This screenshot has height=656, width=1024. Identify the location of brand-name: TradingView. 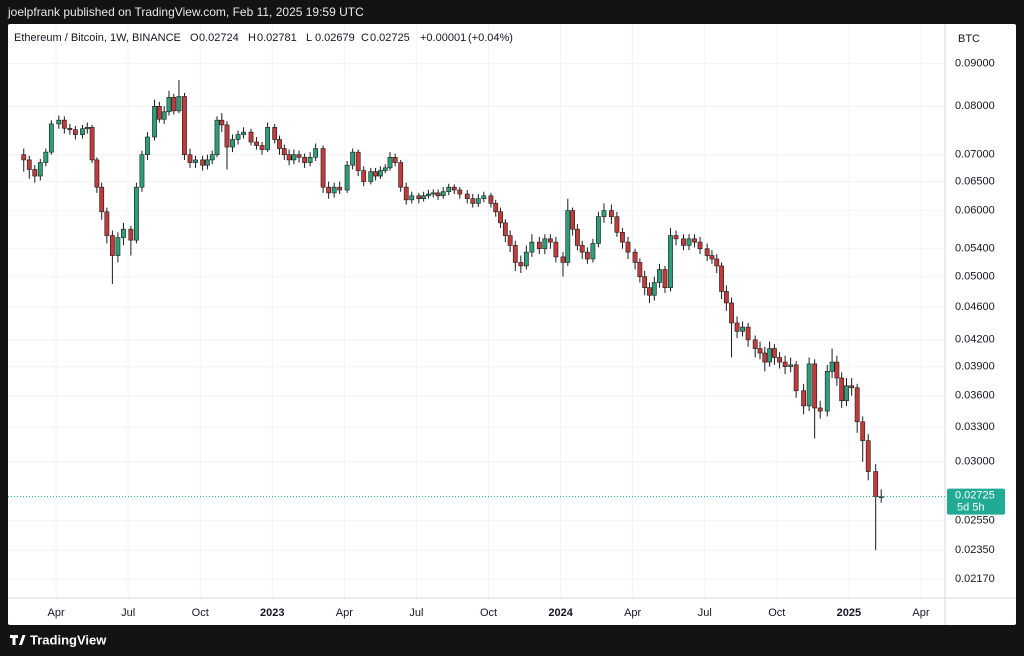
(68, 639).